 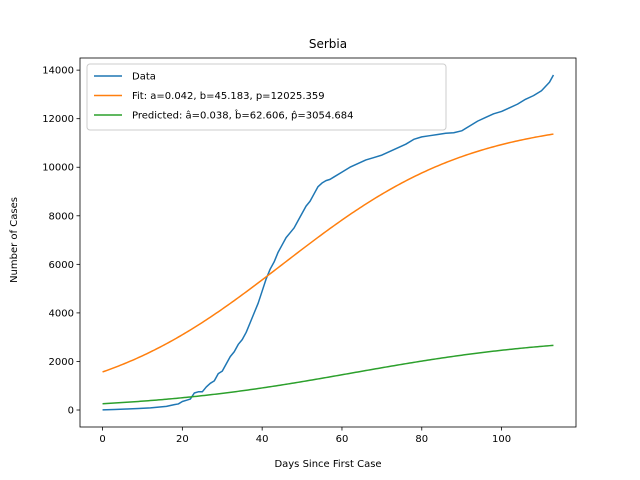 What do you see at coordinates (61, 362) in the screenshot?
I see `y-tick-label: 2000` at bounding box center [61, 362].